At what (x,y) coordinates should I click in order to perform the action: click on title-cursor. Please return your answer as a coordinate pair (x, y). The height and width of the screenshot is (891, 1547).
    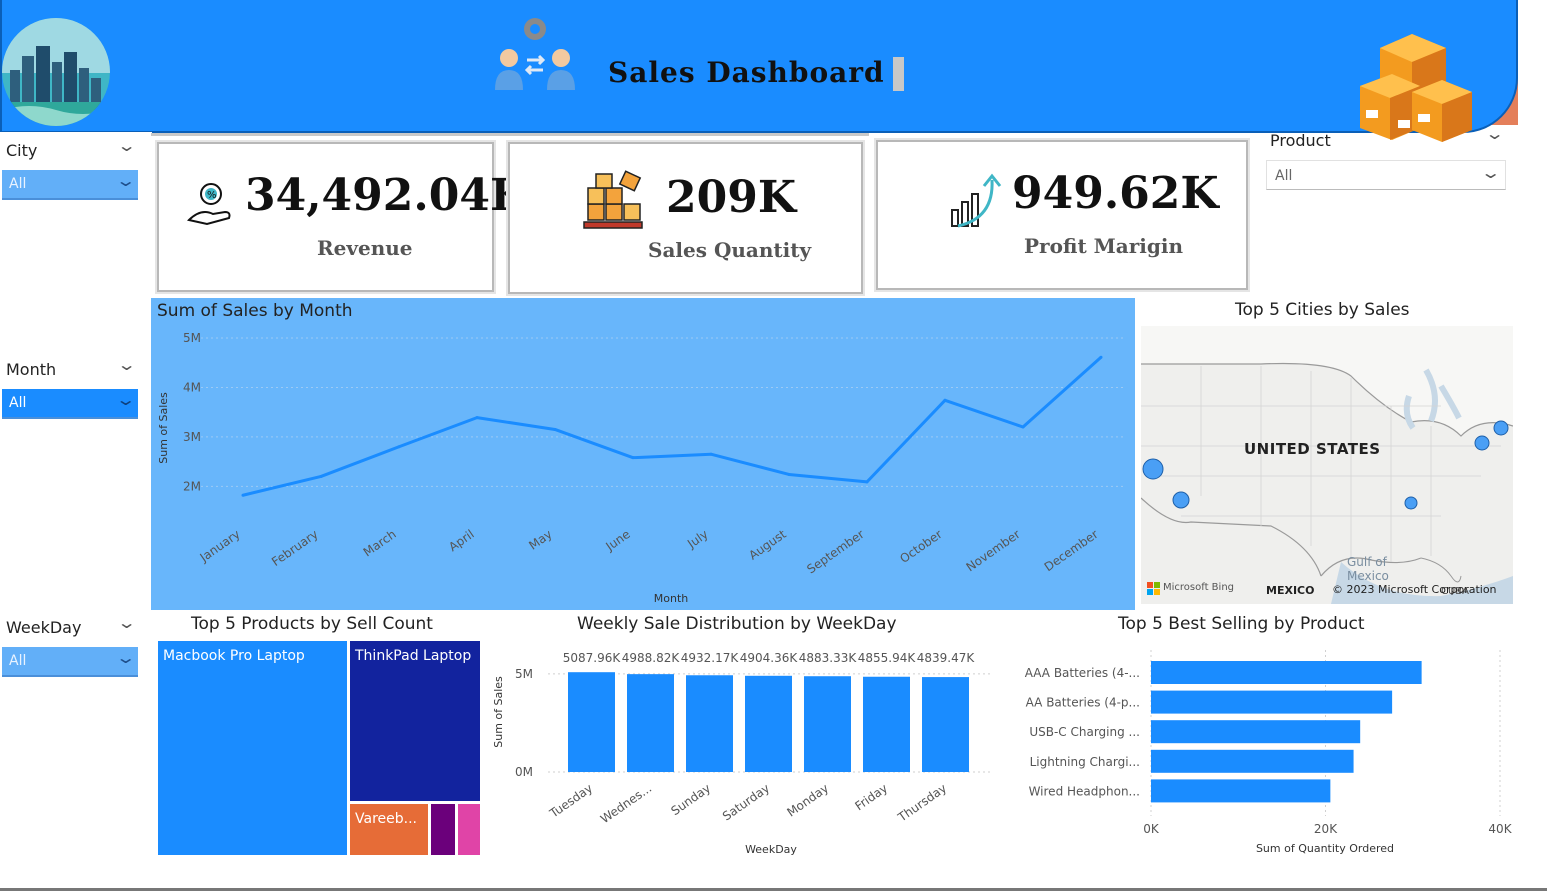
    Looking at the image, I should click on (898, 74).